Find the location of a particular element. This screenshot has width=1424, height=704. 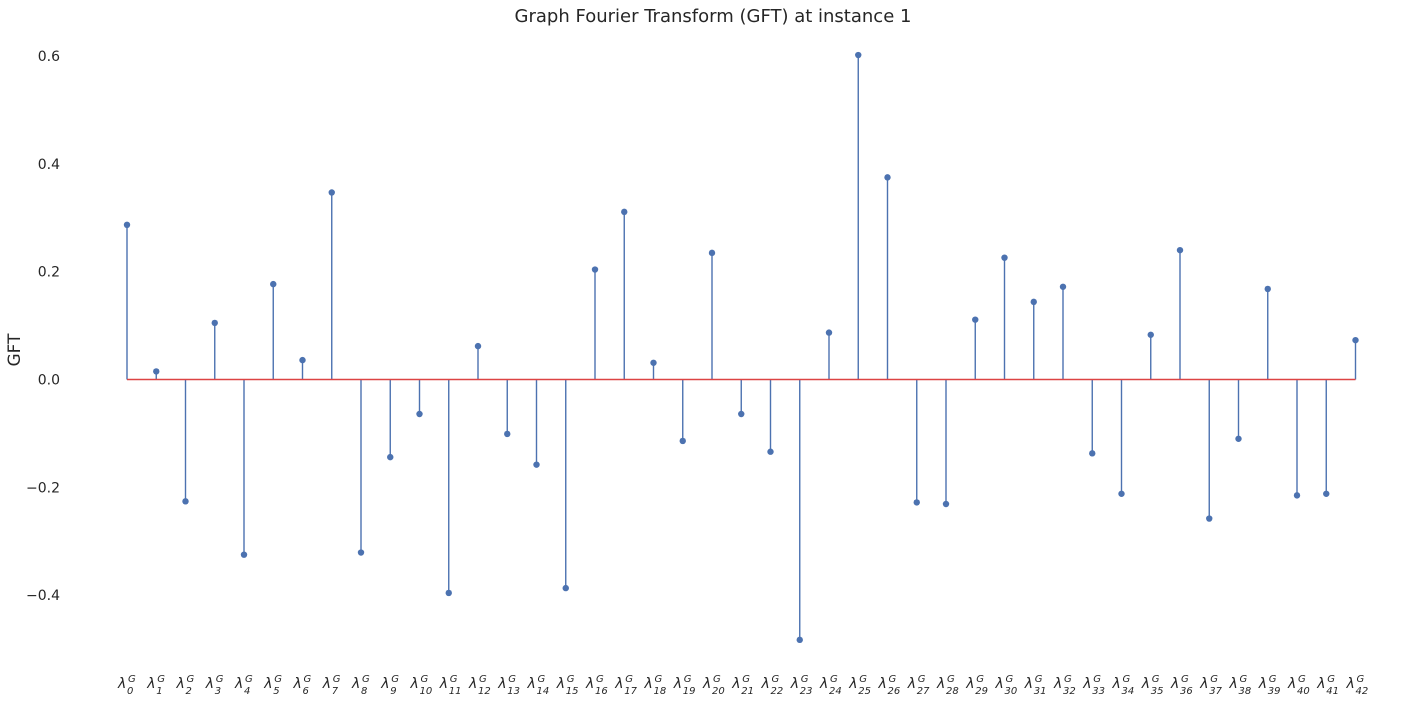

x-tick-label: λ G 25 is located at coordinates (859, 685).